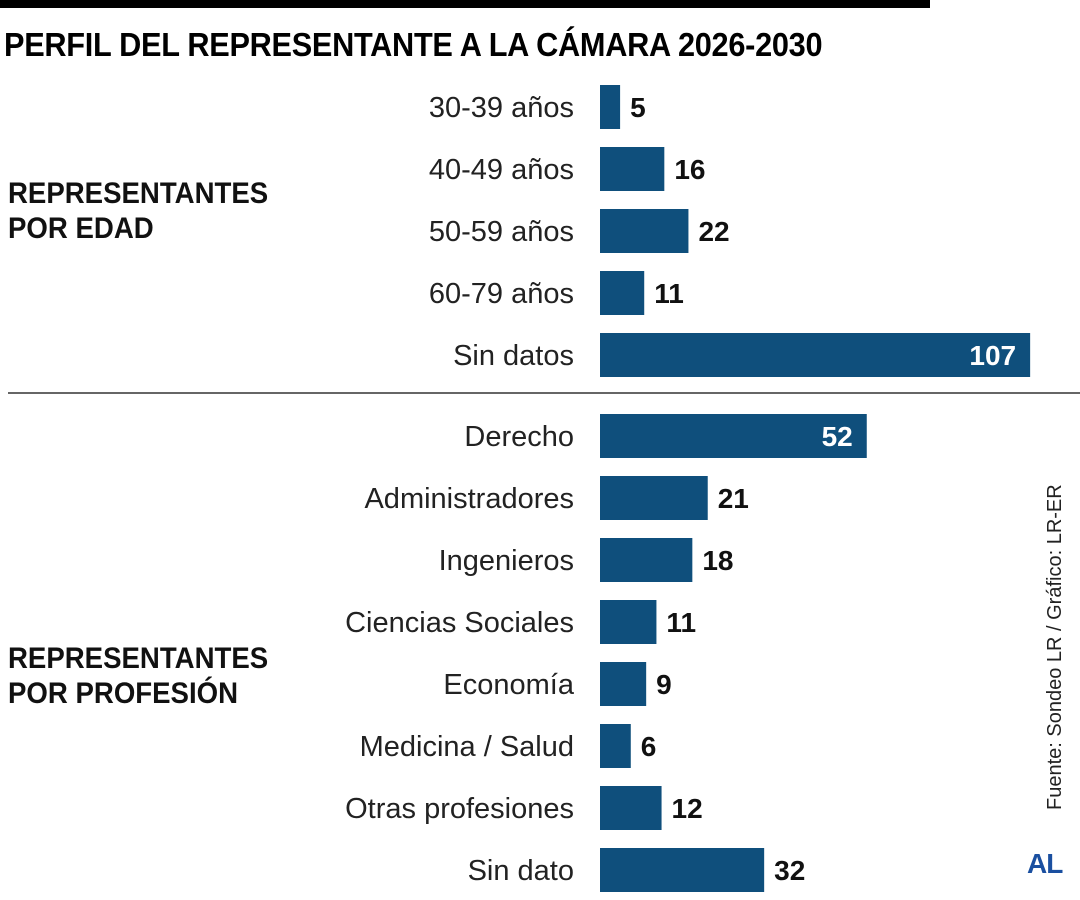 Image resolution: width=1080 pixels, height=900 pixels. I want to click on category-label: Ingenieros, so click(506, 561).